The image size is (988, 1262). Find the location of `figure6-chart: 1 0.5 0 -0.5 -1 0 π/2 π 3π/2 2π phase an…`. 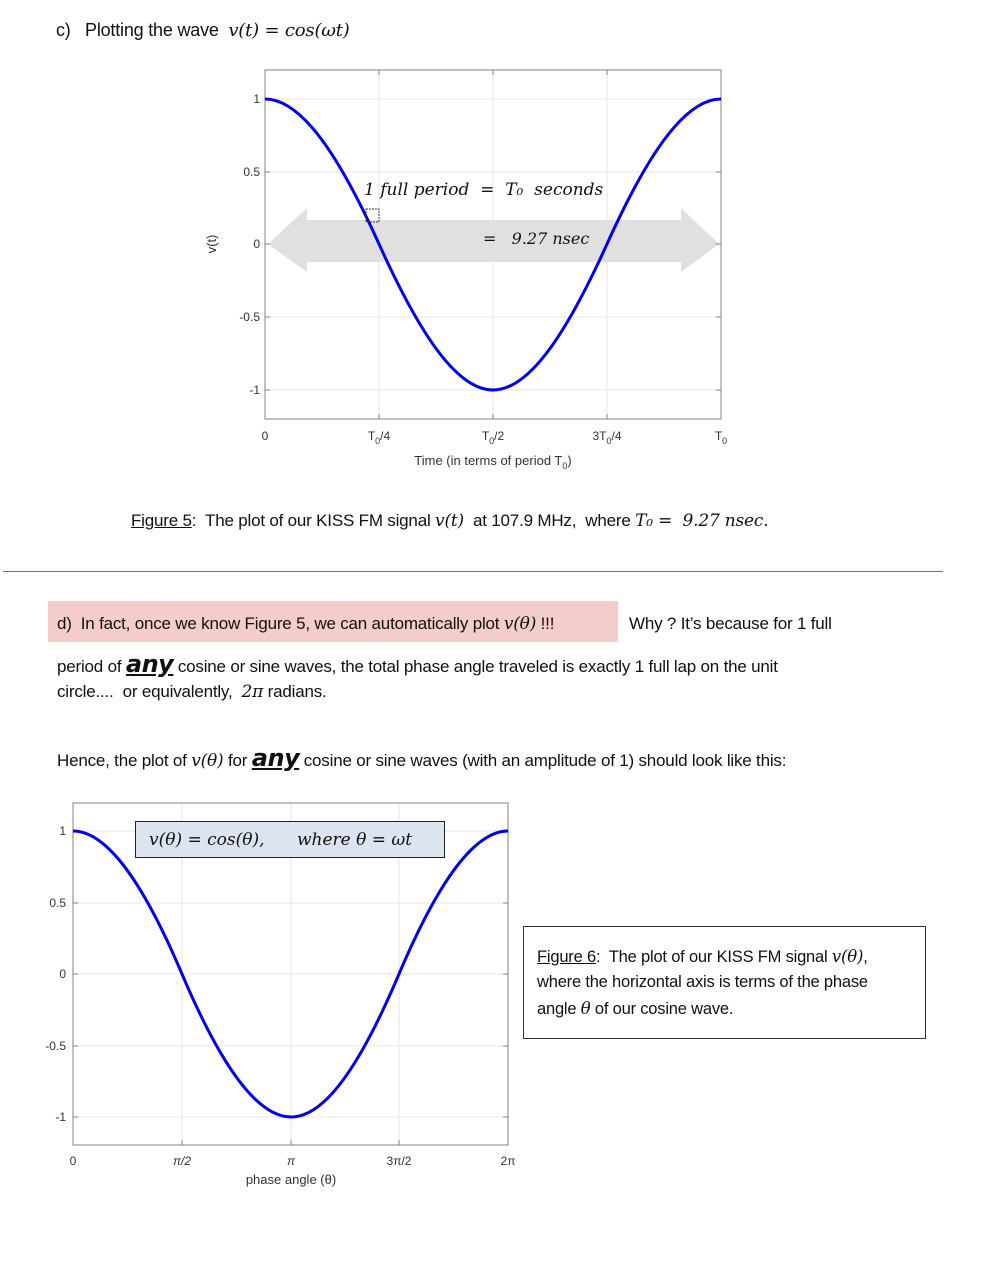

figure6-chart: 1 0.5 0 -0.5 -1 0 π/2 π 3π/2 2π phase an… is located at coordinates (280, 994).